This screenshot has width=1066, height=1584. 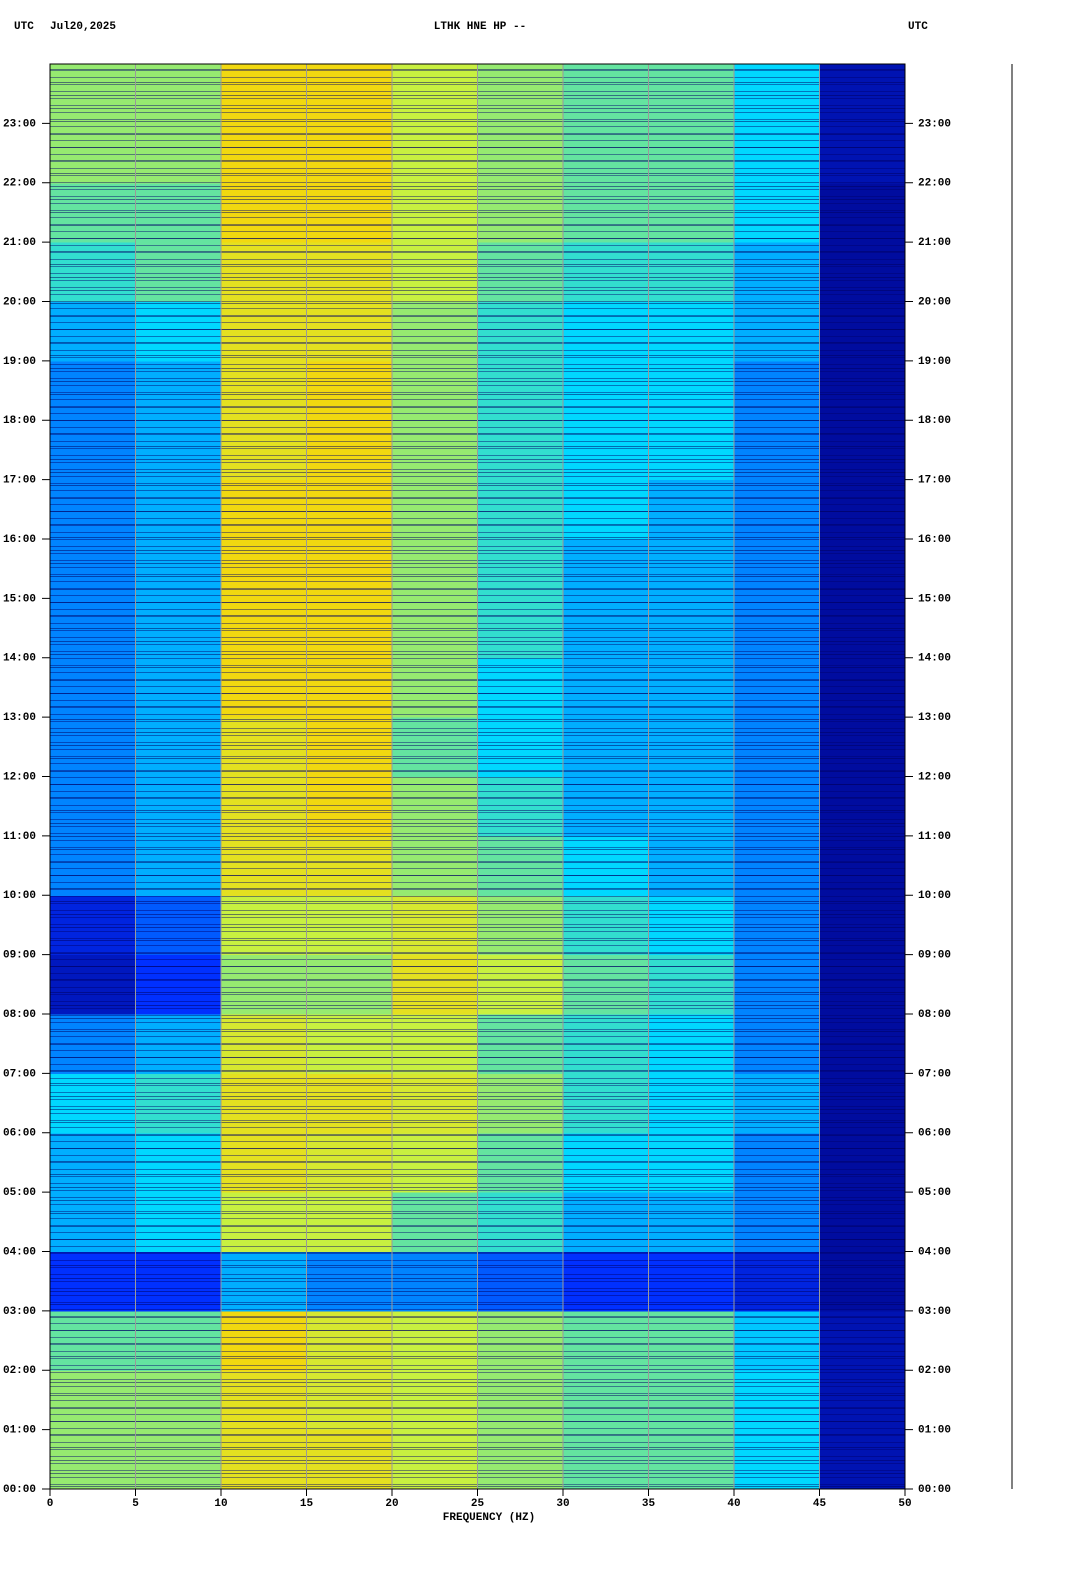 I want to click on x-tick-label: 25, so click(x=478, y=1504).